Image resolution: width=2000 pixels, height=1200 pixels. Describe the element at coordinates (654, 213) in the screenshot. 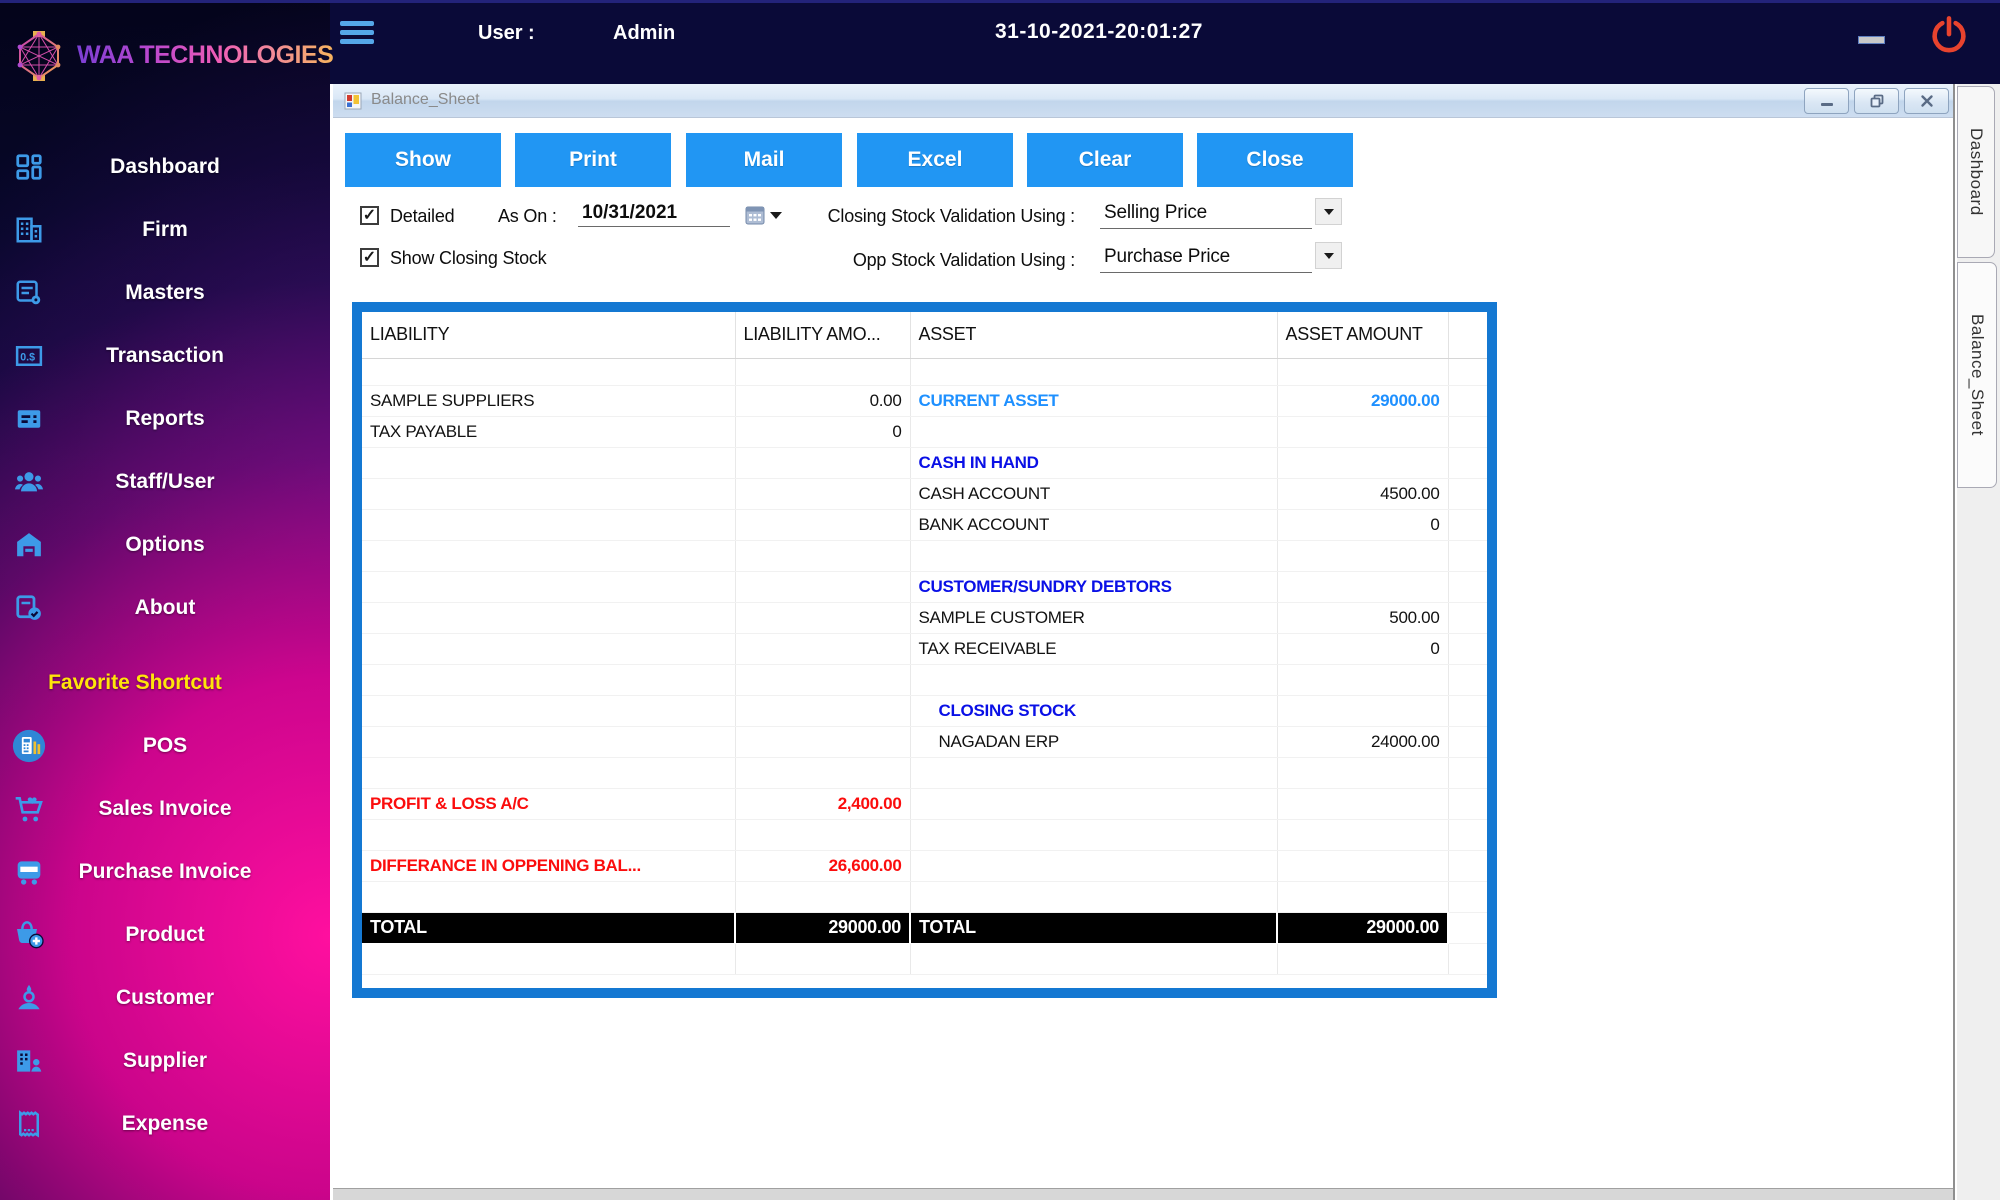

I see `as-on-date-input` at that location.